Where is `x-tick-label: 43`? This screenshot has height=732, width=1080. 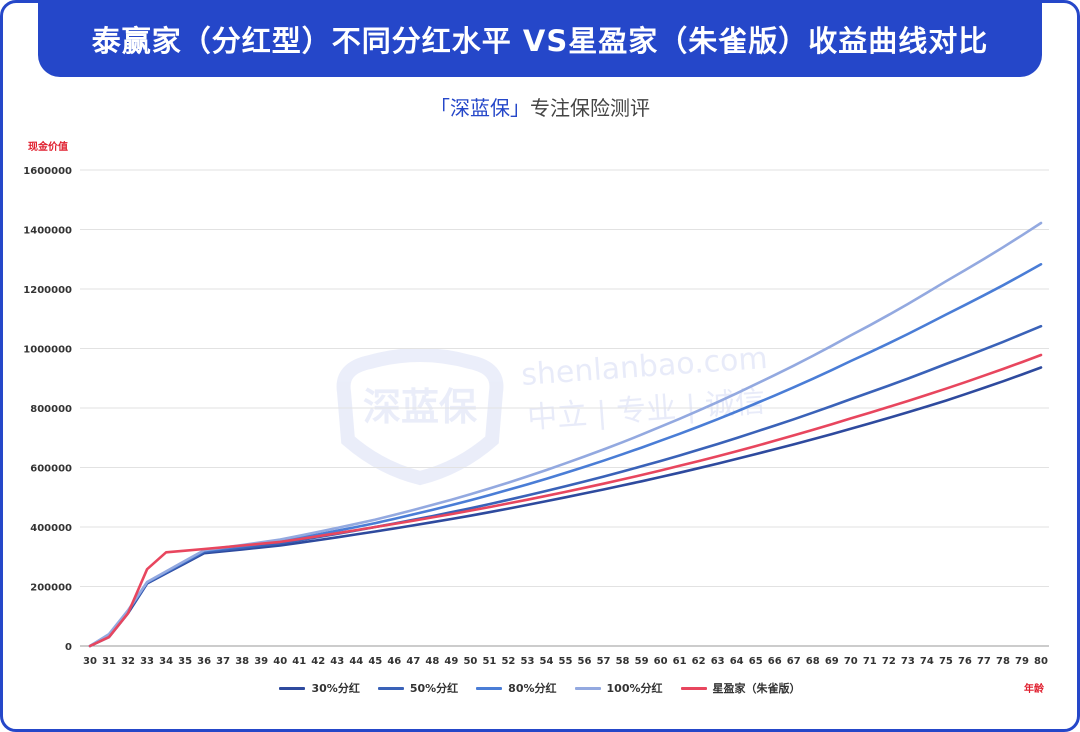
x-tick-label: 43 is located at coordinates (337, 661).